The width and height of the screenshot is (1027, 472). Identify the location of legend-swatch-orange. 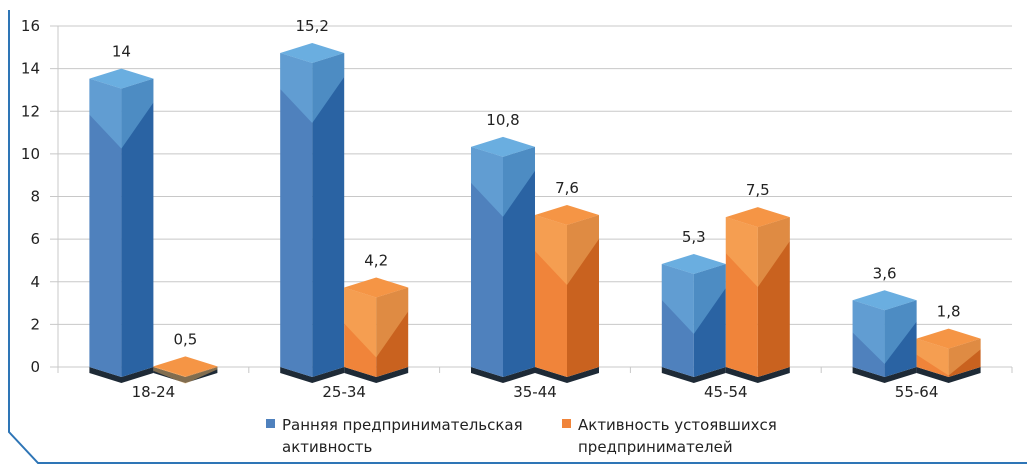
(566, 423).